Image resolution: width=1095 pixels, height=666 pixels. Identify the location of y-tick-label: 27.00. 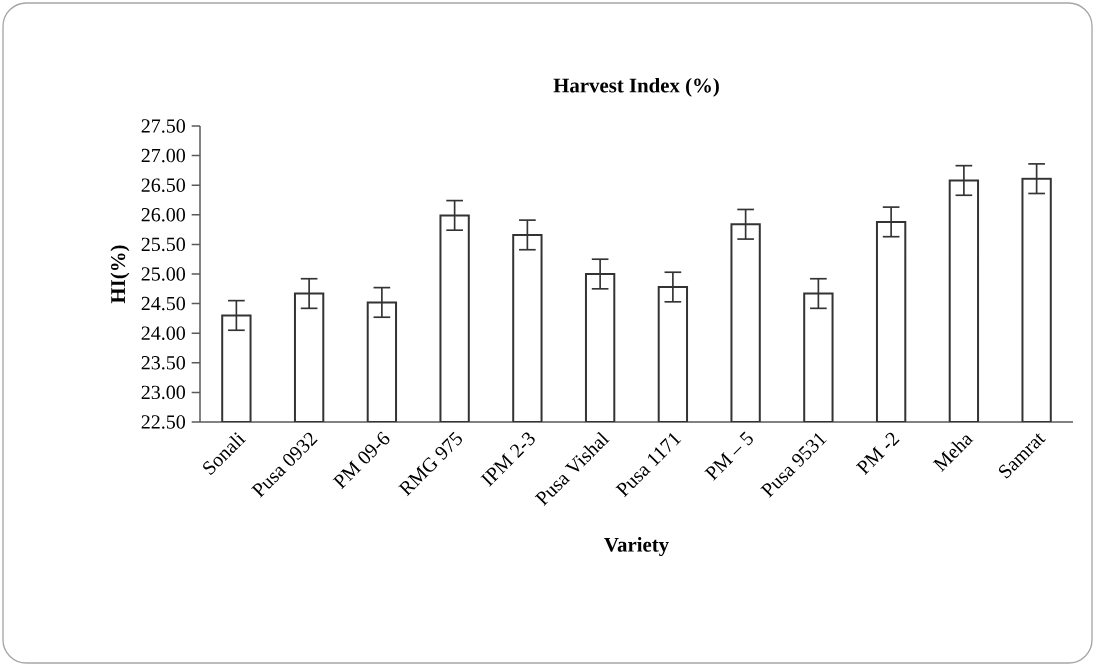
(163, 155).